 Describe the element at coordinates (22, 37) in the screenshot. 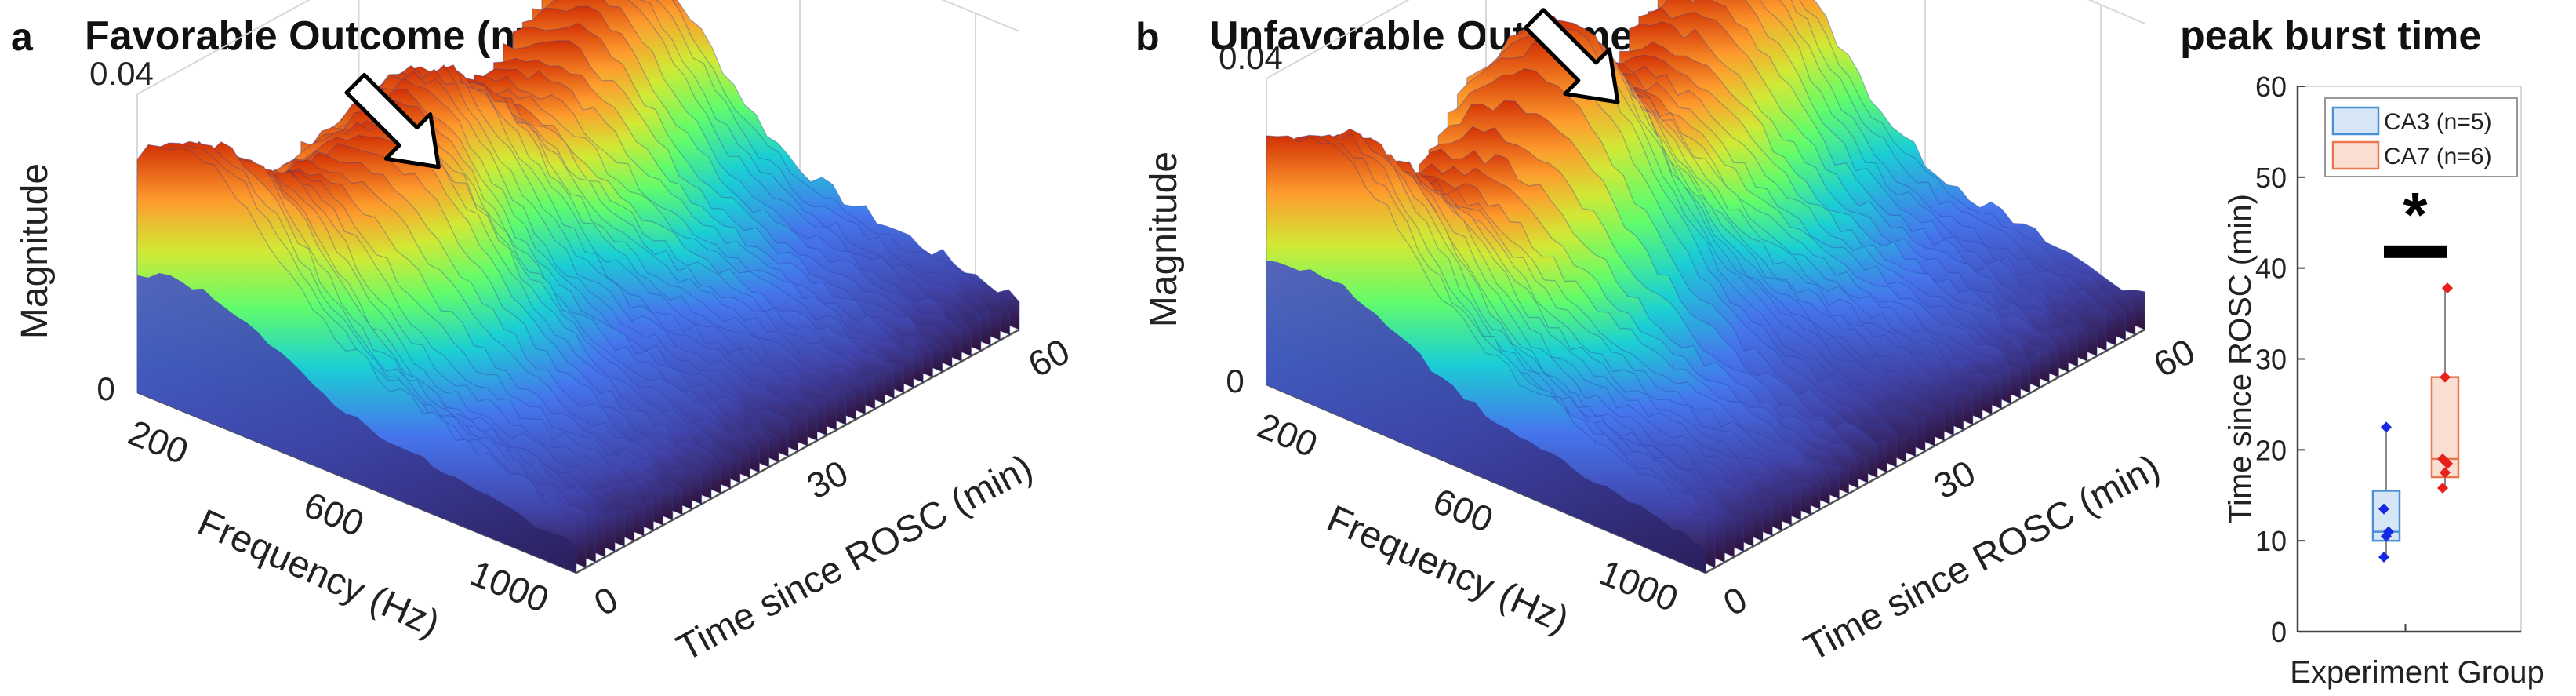

I see `panel-a-letter: a` at that location.